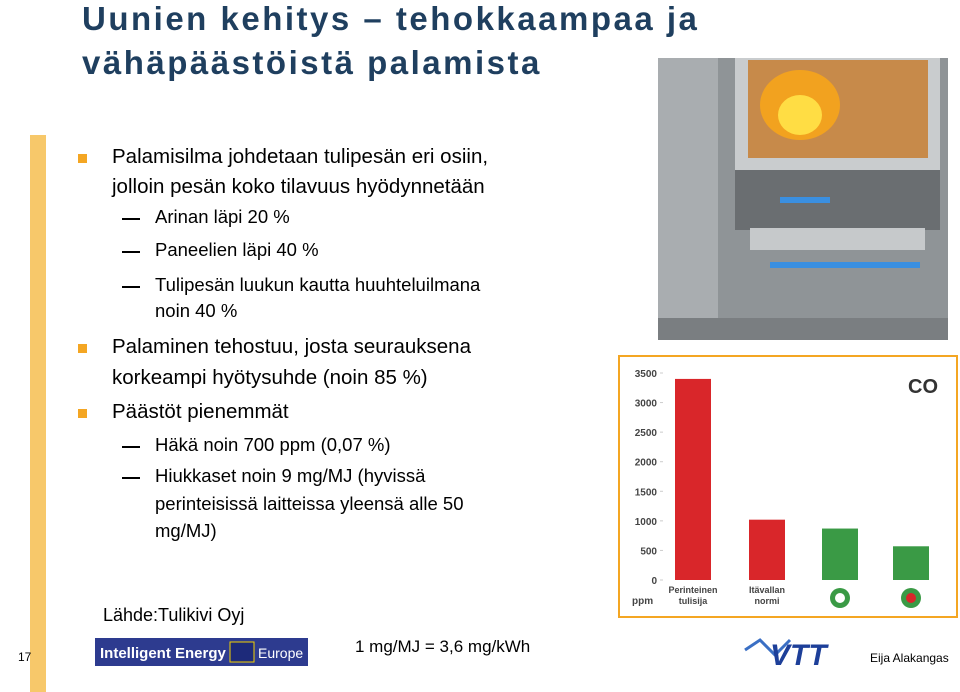 This screenshot has width=960, height=692. What do you see at coordinates (163, 653) in the screenshot?
I see `logo-text: Intelligent Energy` at bounding box center [163, 653].